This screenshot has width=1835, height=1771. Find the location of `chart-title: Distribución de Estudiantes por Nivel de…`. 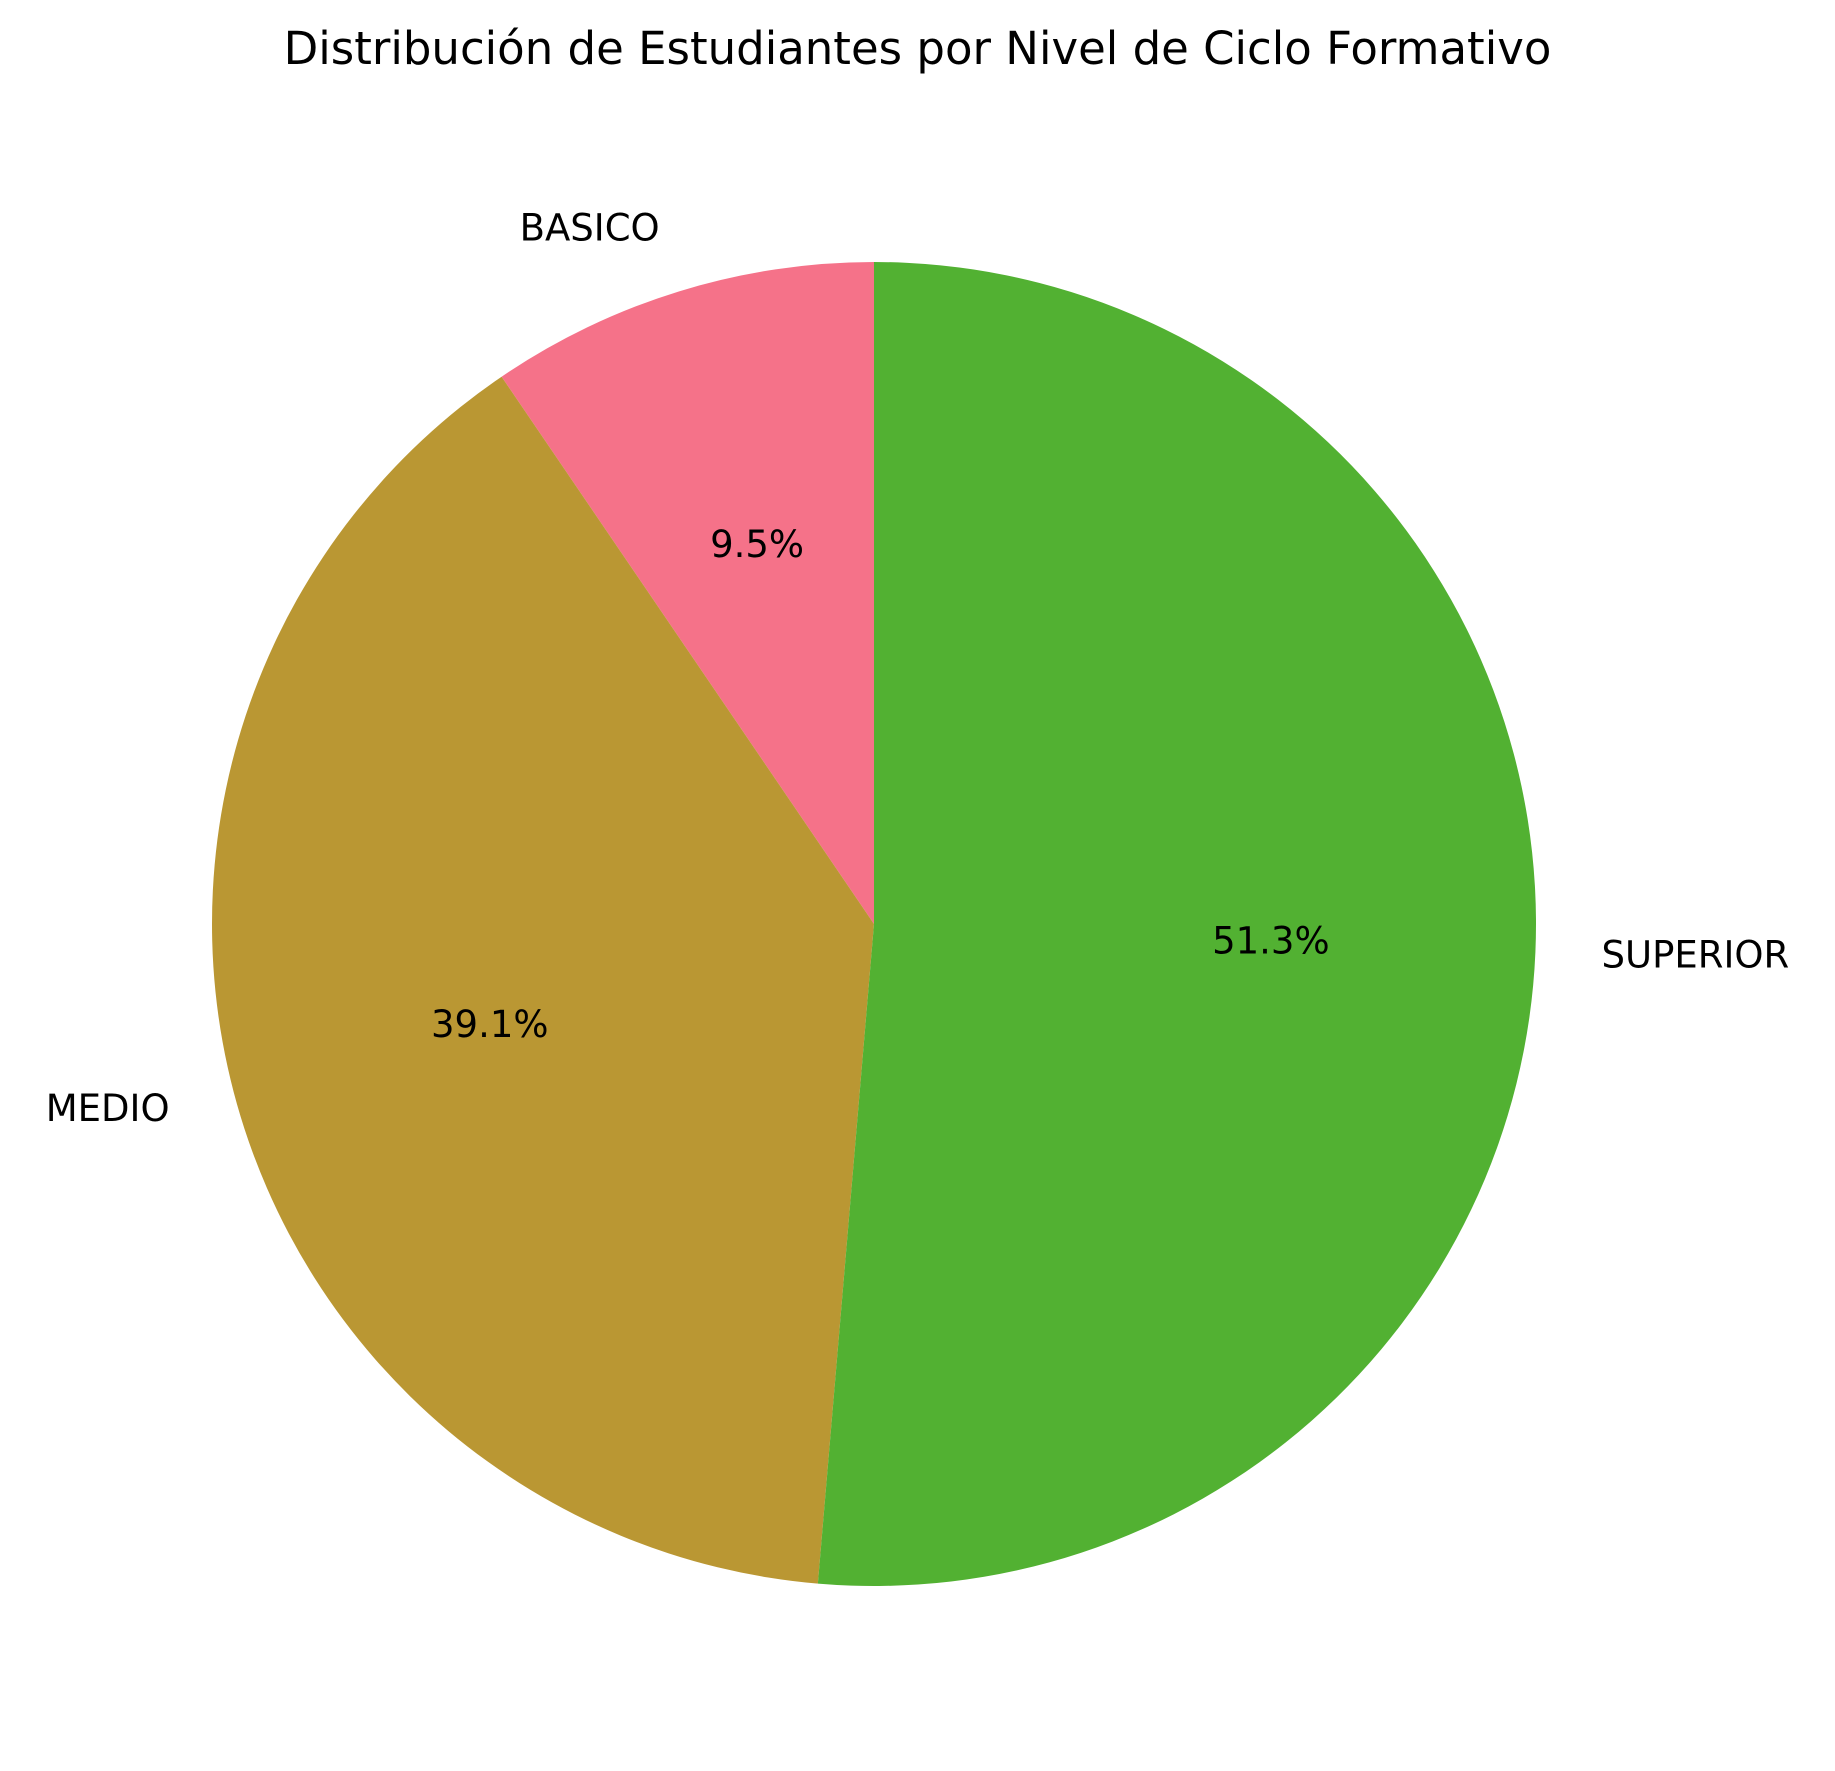

chart-title: Distribución de Estudiantes por Nivel de… is located at coordinates (917, 48).